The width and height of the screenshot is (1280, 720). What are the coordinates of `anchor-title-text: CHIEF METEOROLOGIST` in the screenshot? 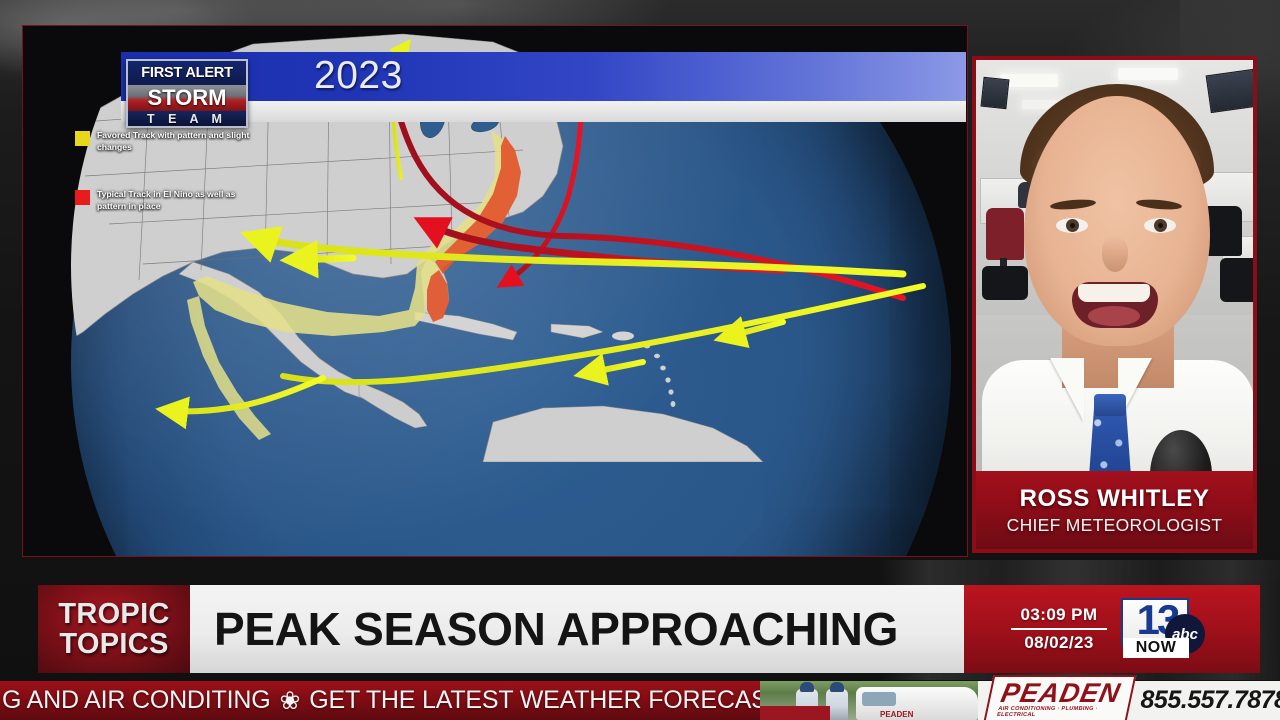 It's located at (1114, 524).